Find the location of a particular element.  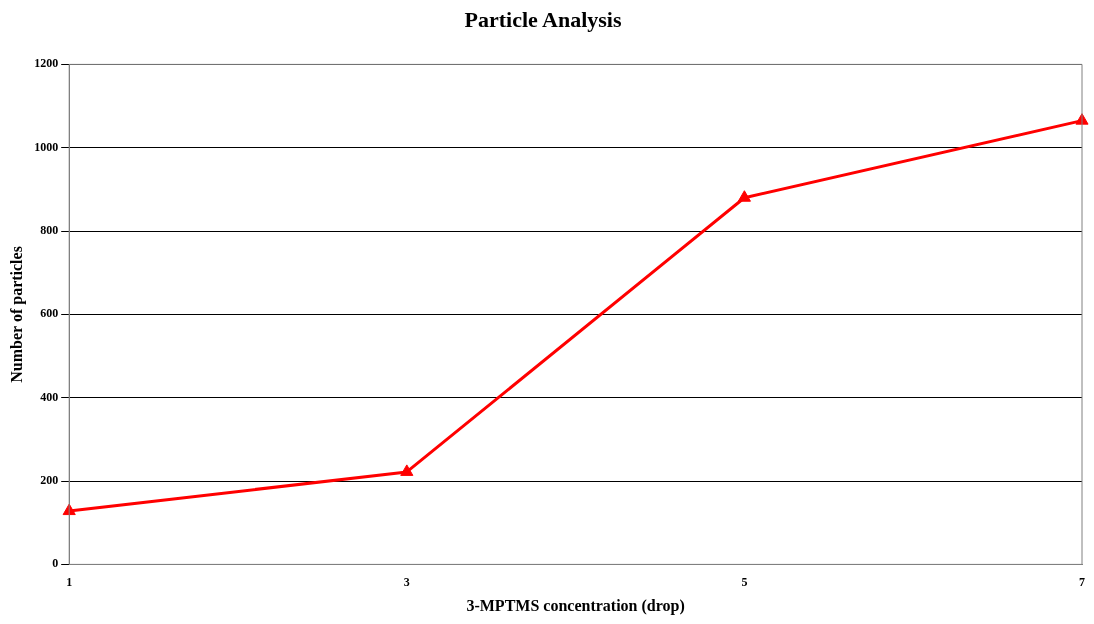

y-tick-label: 0 is located at coordinates (55, 563).